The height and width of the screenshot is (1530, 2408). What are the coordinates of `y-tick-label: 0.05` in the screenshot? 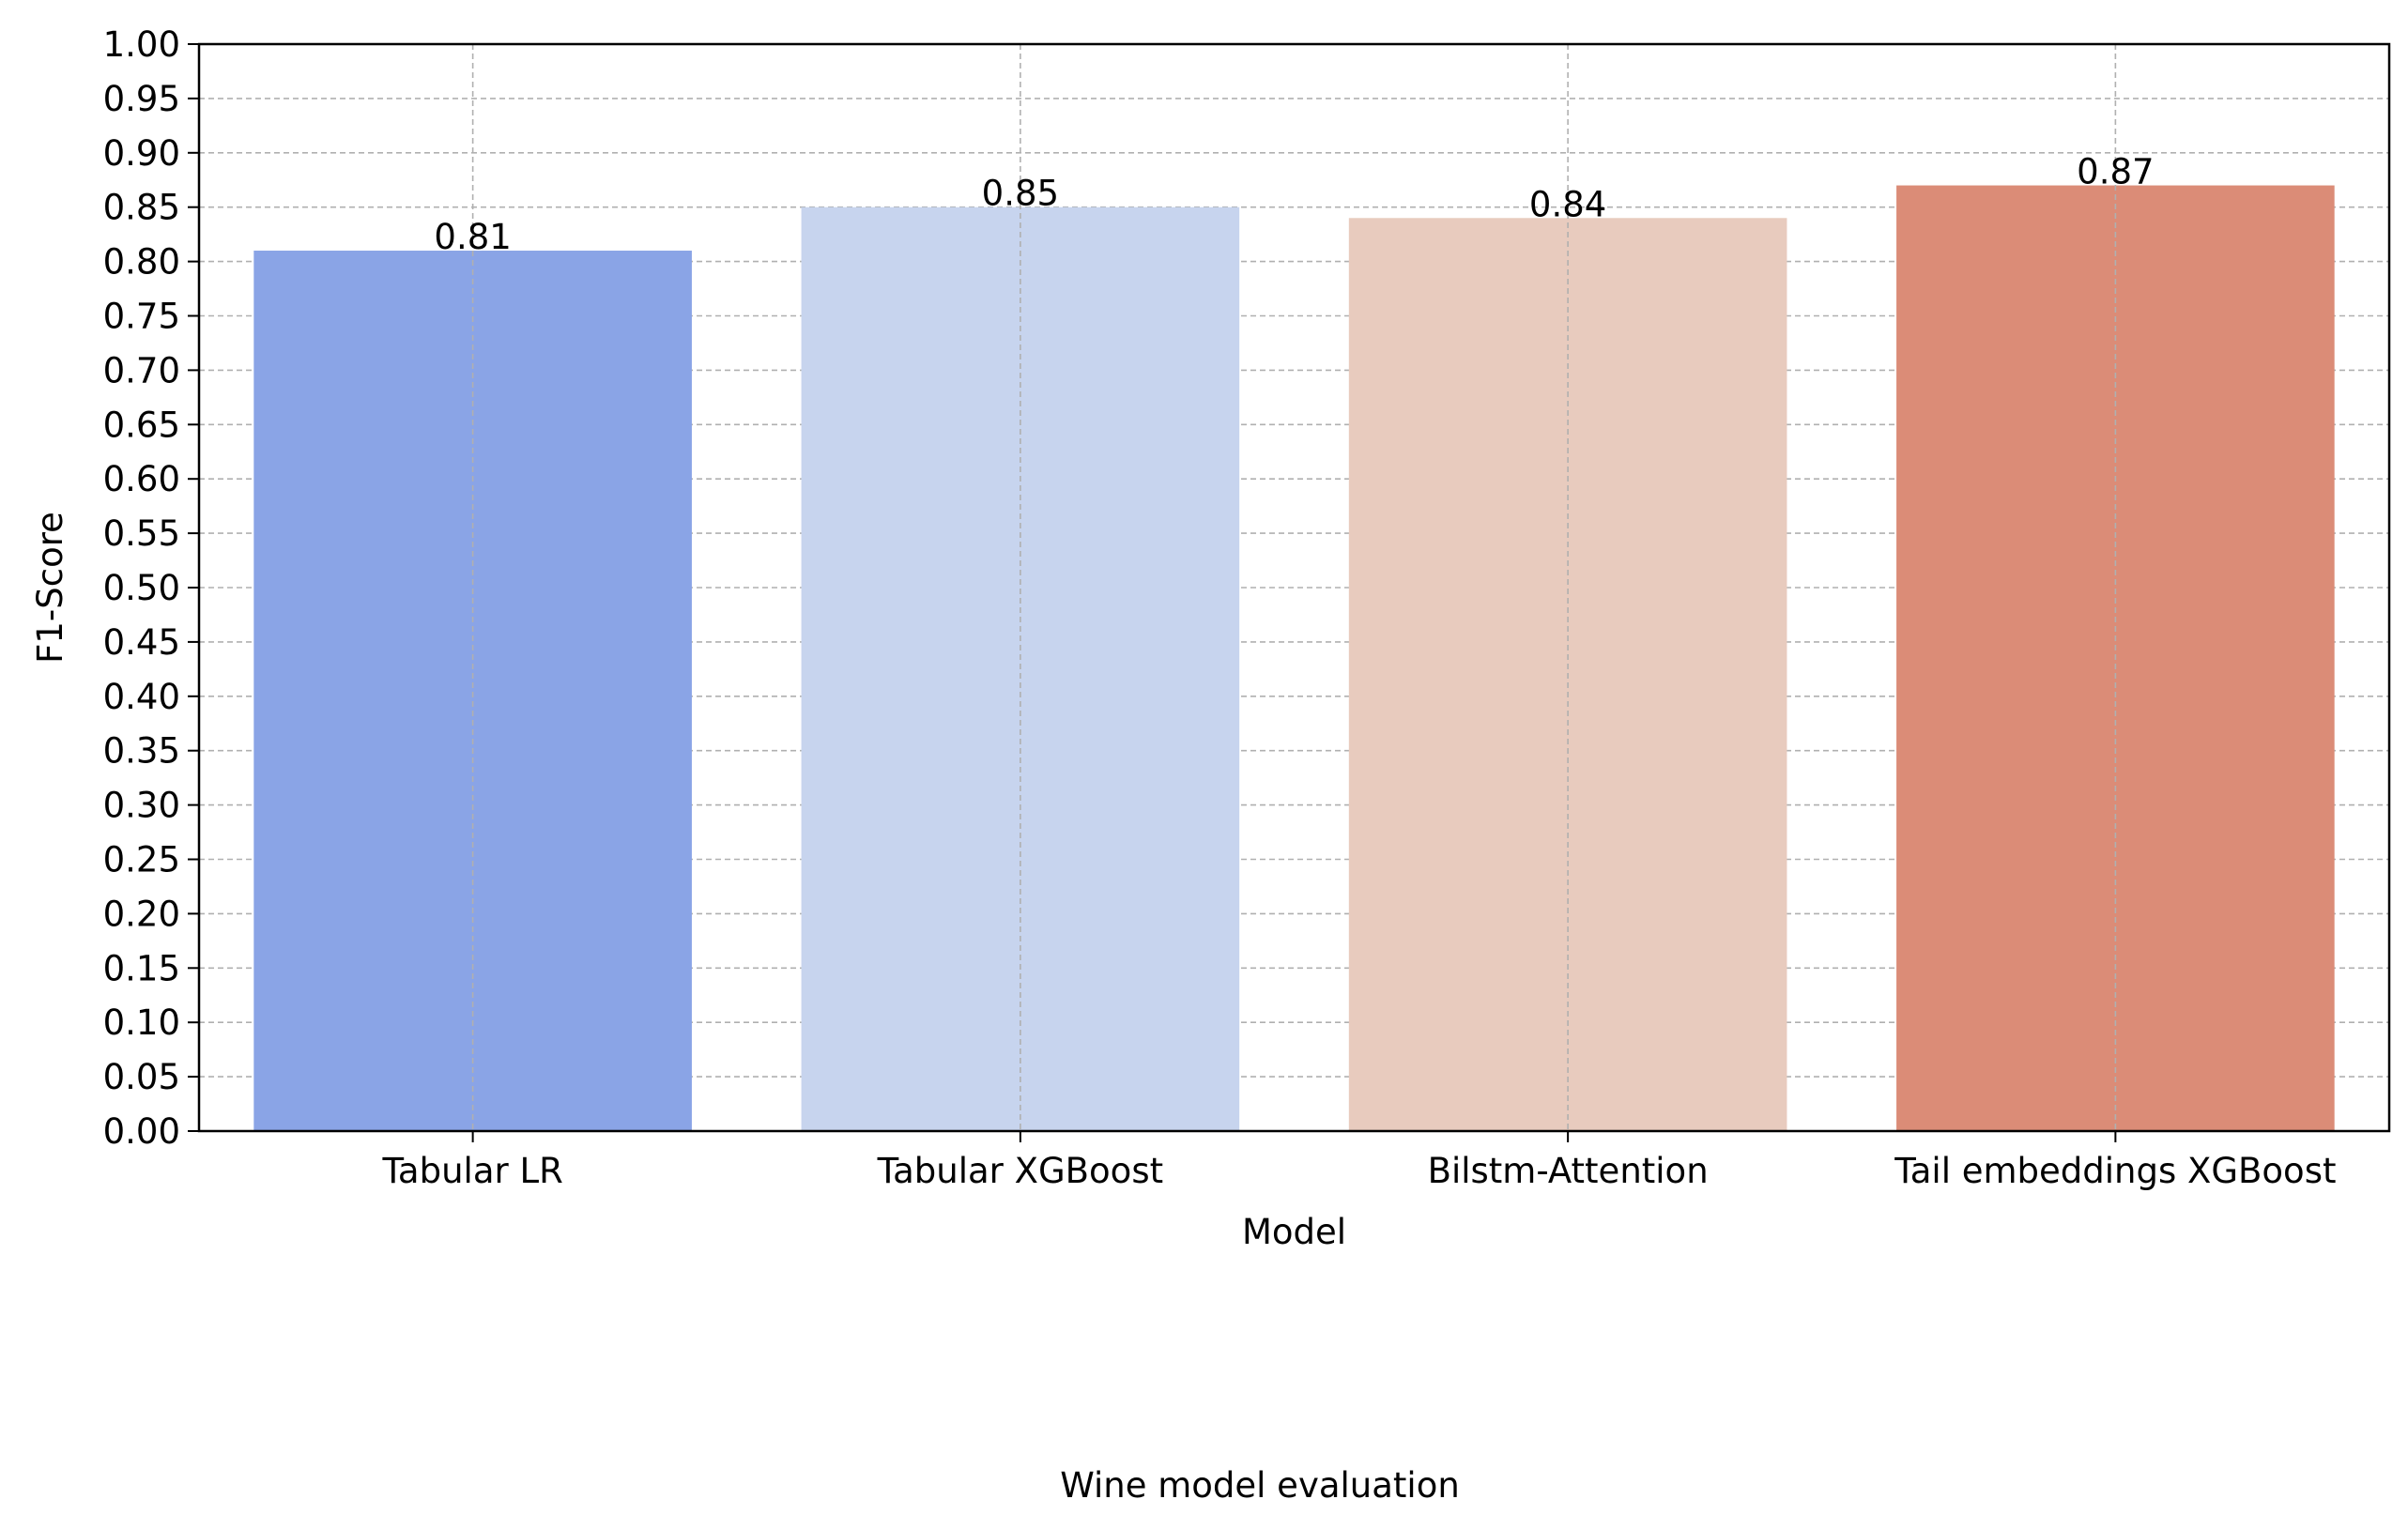 It's located at (141, 1077).